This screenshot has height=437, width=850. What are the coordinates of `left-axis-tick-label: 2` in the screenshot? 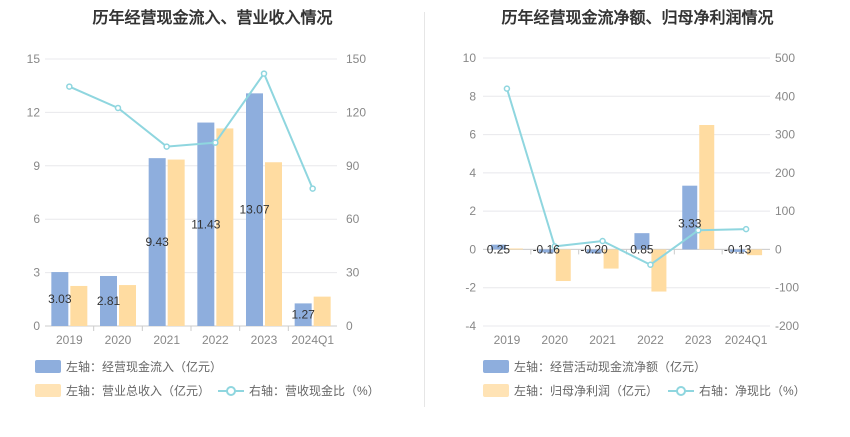 It's located at (472, 211).